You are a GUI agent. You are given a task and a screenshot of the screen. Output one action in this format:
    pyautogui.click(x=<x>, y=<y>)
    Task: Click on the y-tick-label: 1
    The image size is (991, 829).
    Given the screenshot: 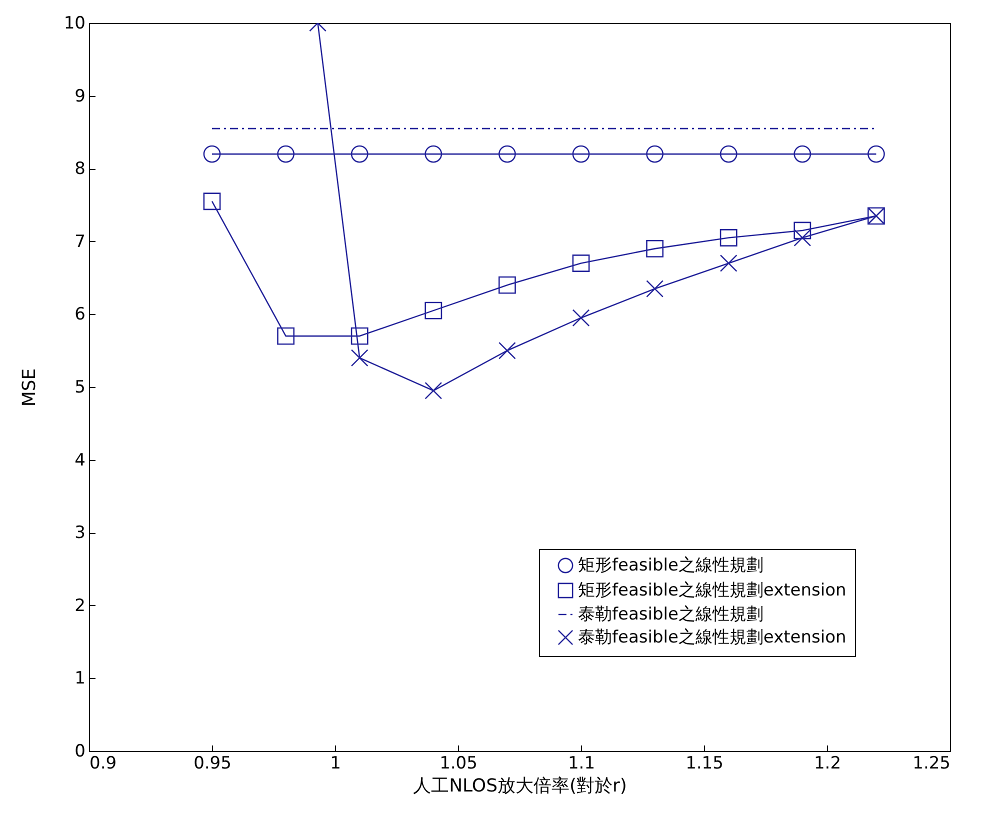 What is the action you would take?
    pyautogui.click(x=80, y=678)
    